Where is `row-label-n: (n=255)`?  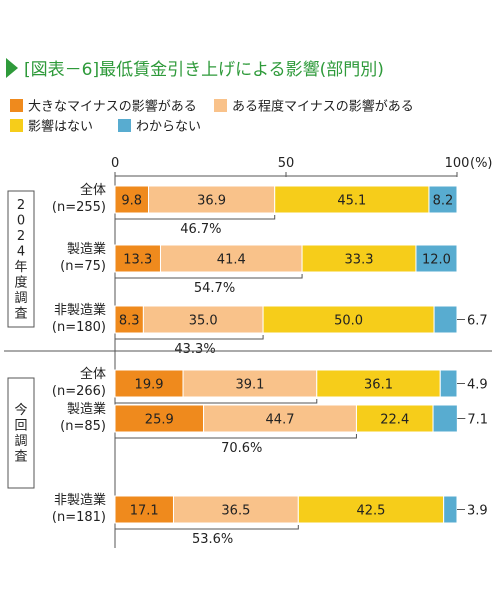 row-label-n: (n=255) is located at coordinates (79, 207).